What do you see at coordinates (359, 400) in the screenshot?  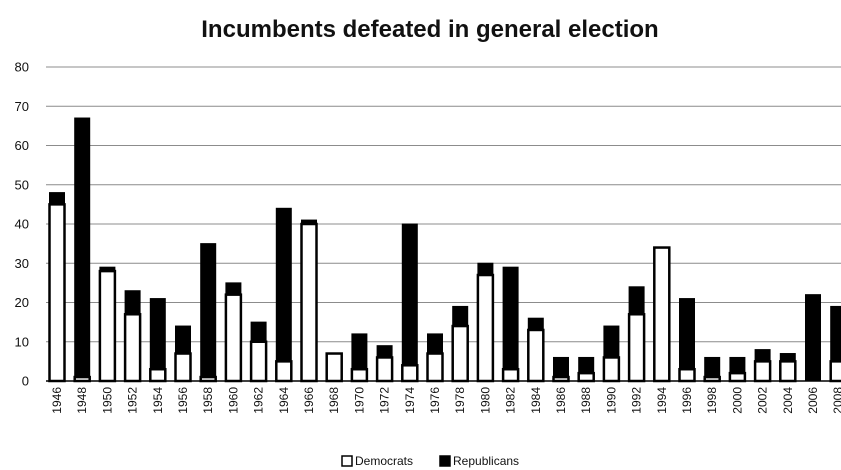 I see `x-tick-label: 1970` at bounding box center [359, 400].